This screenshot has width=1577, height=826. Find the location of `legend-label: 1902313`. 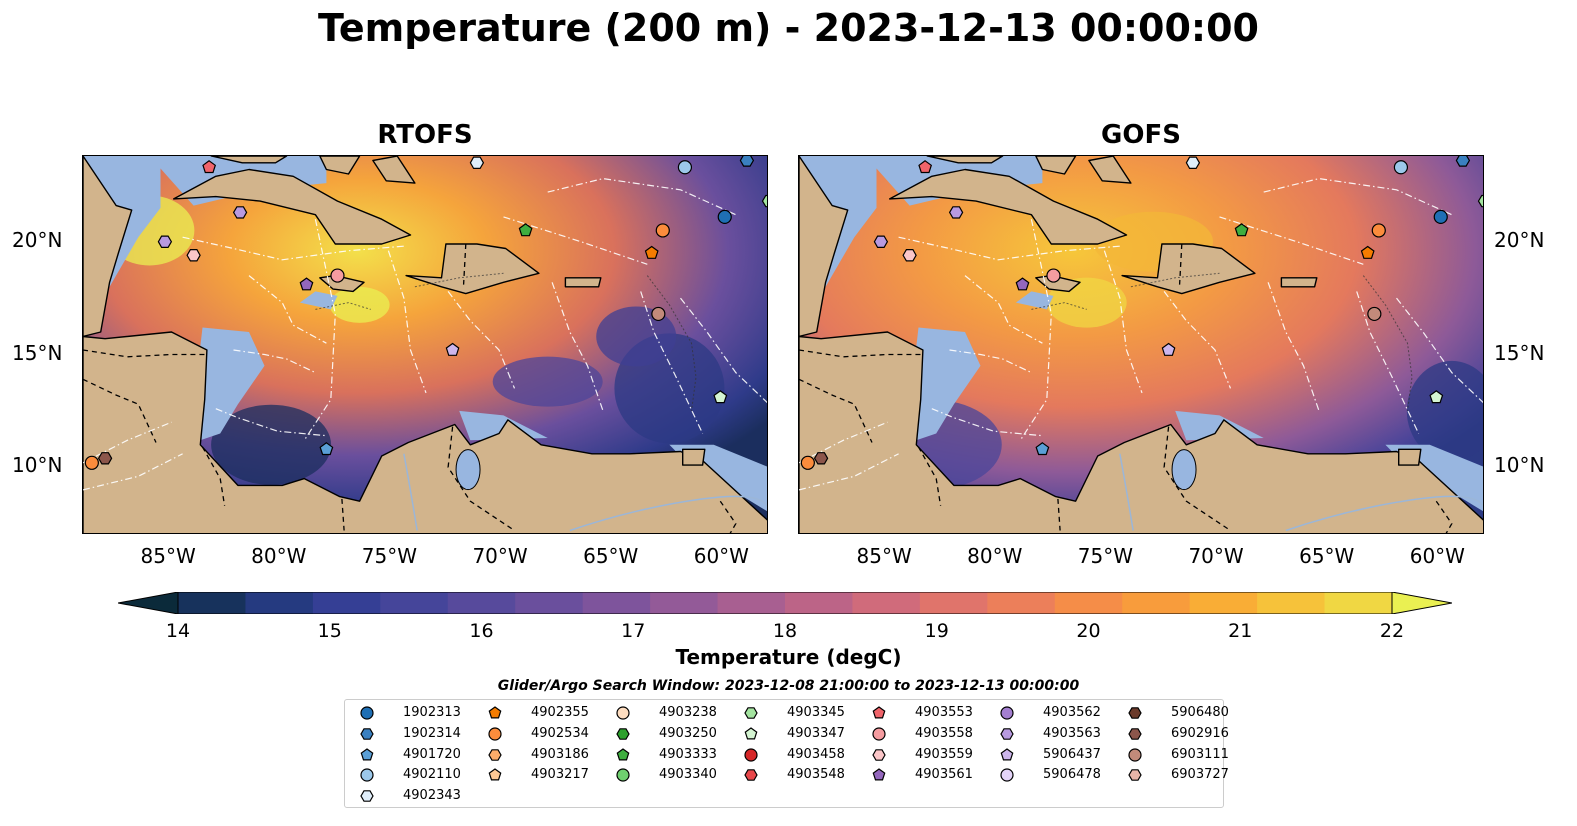

legend-label: 1902313 is located at coordinates (432, 712).